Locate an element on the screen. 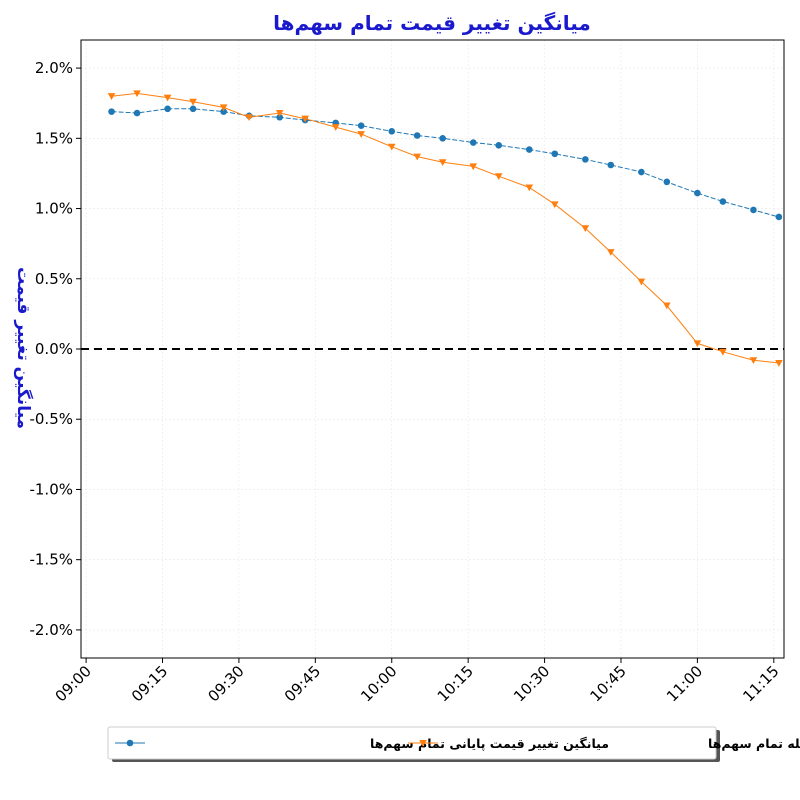 Image resolution: width=800 pixels, height=800 pixels. y-axis: -2.0% -1.5% -1.0% -0.5% 0.0% 0.5% 1.0% 1.5% 2.0% is located at coordinates (55, 349).